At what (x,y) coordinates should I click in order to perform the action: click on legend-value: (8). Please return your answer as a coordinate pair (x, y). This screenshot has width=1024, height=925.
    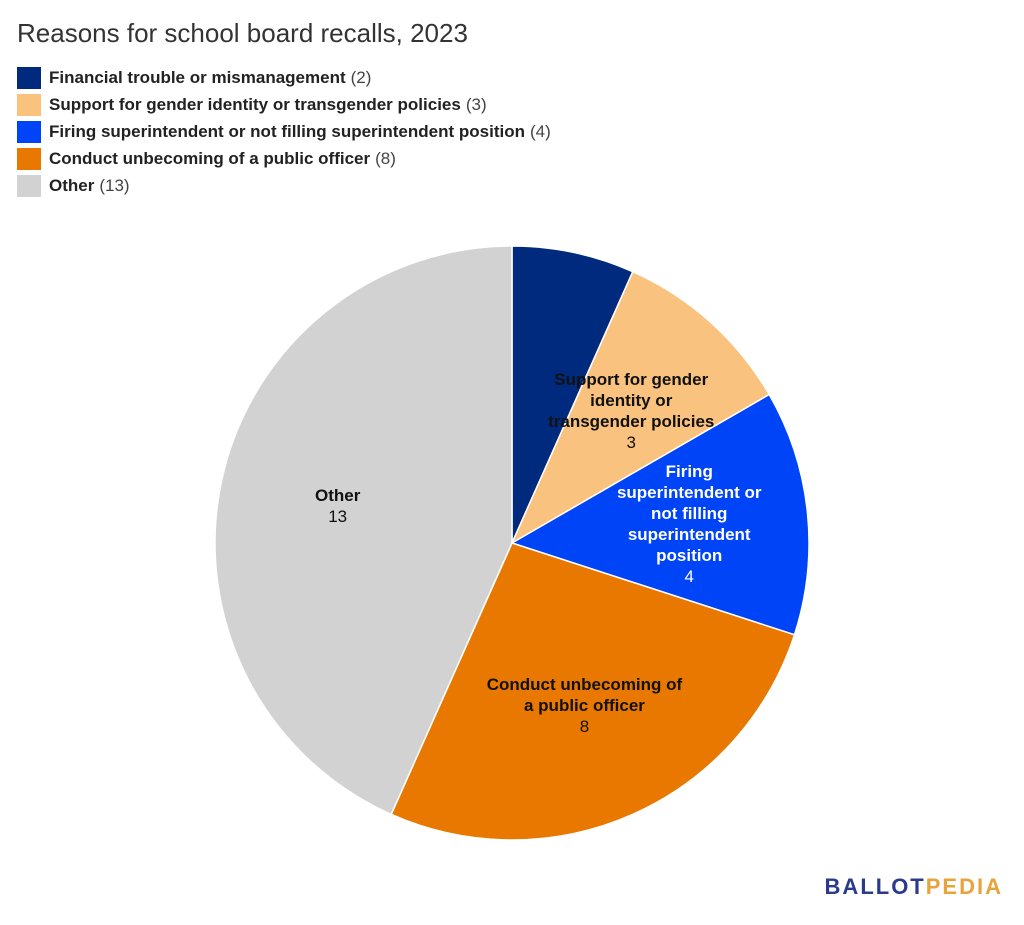
    Looking at the image, I should click on (385, 158).